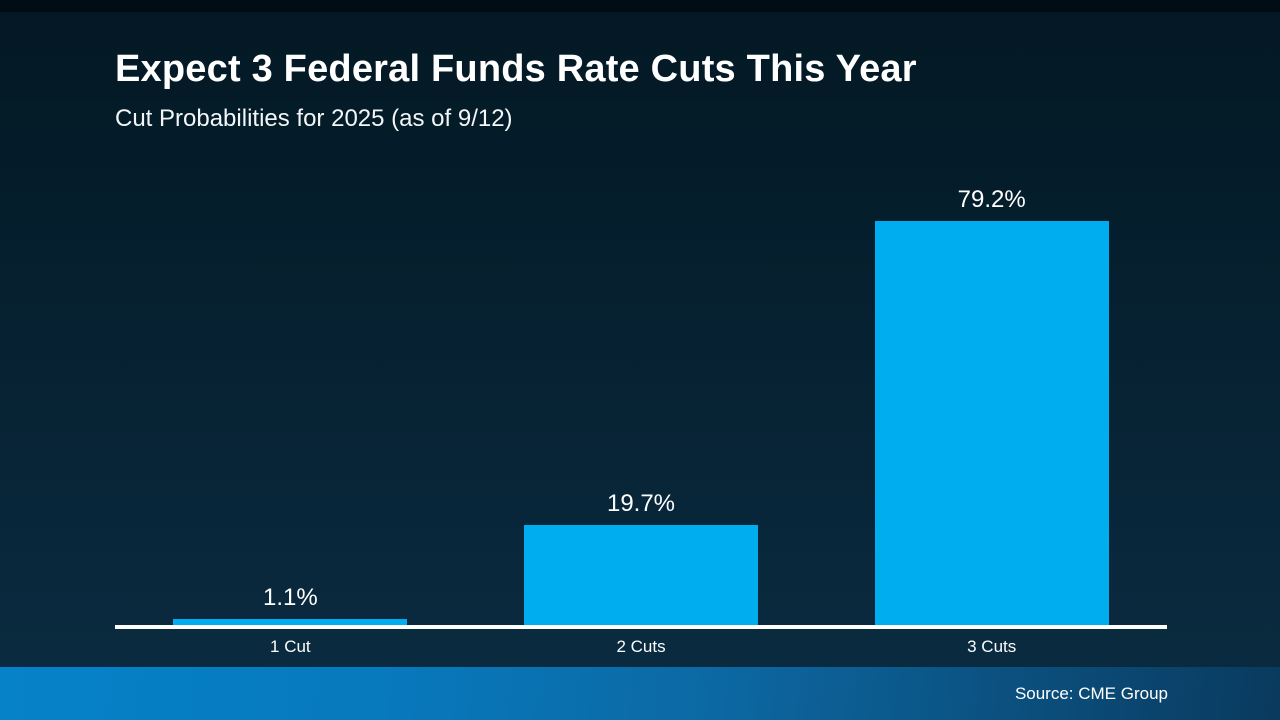 This screenshot has width=1280, height=720. I want to click on top-dark-strip, so click(640, 6).